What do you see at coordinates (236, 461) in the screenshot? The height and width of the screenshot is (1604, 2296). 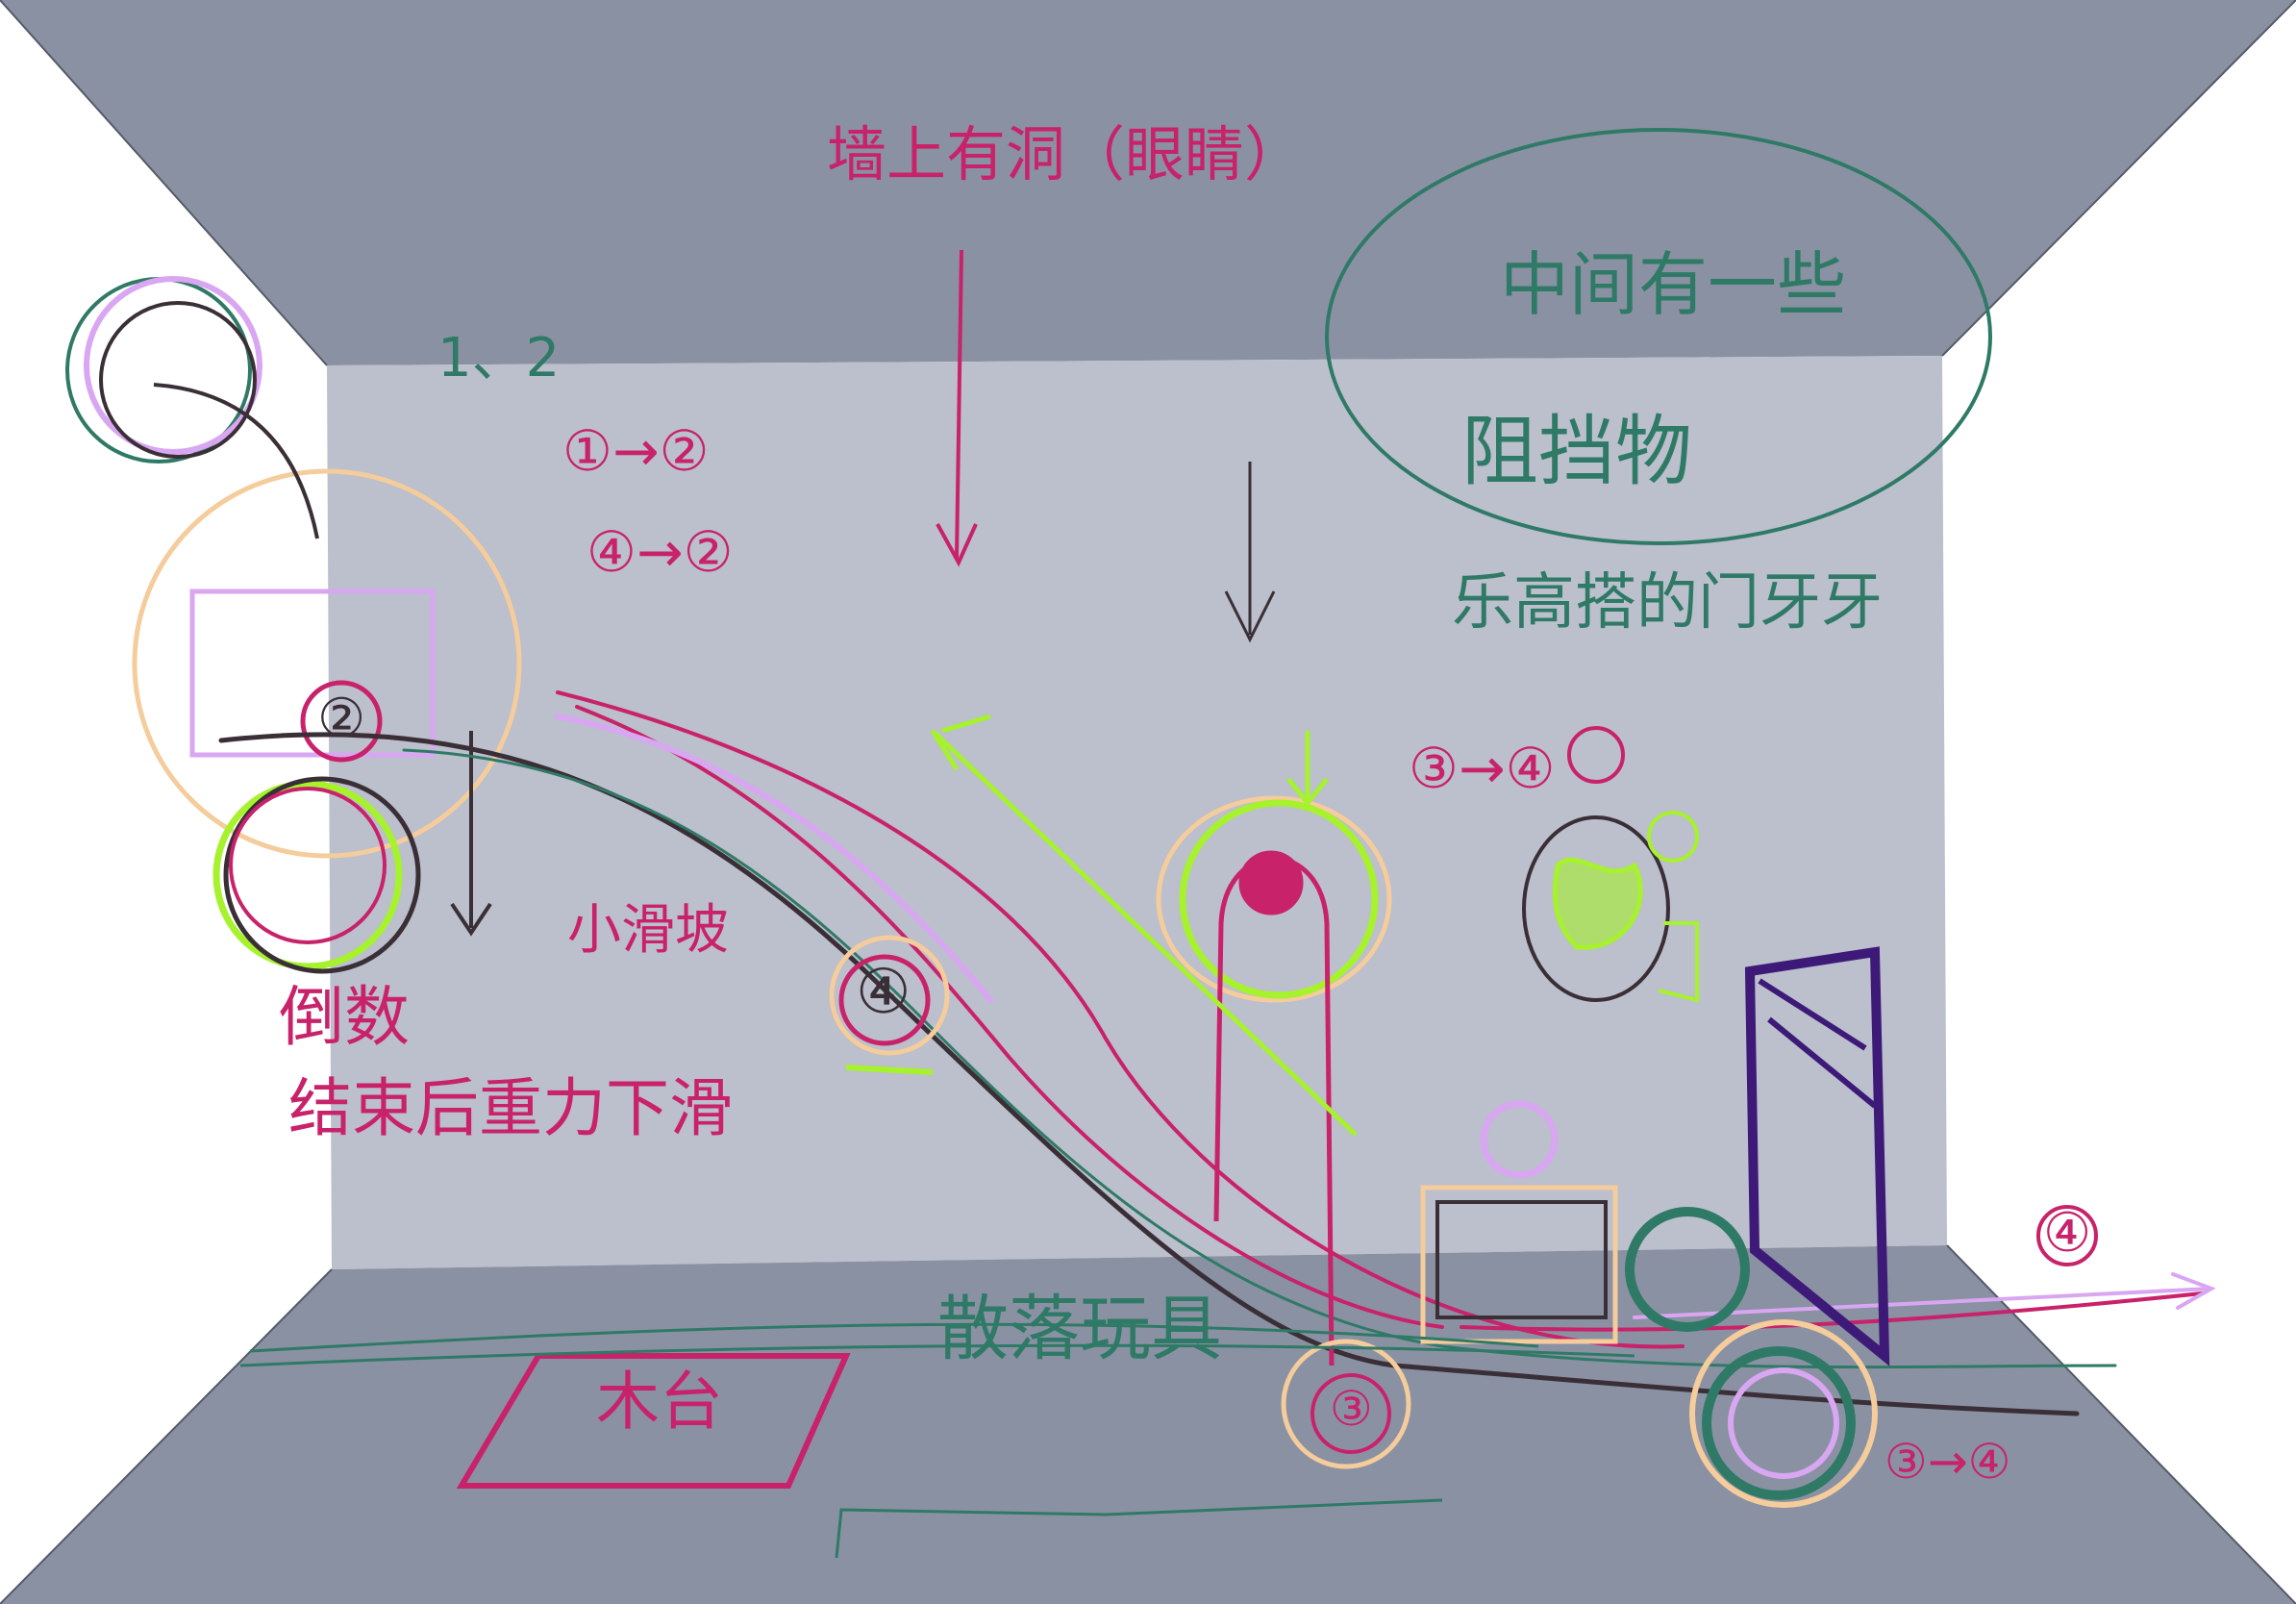 I see `launch-arrow` at bounding box center [236, 461].